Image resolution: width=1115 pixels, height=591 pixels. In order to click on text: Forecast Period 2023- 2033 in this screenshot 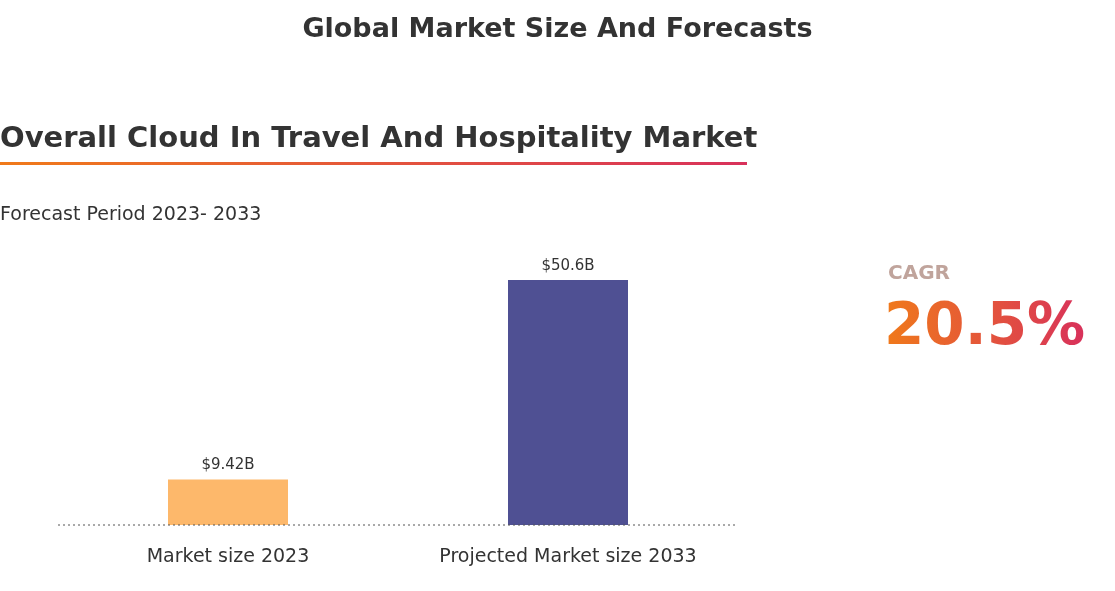, I will do `click(131, 213)`.